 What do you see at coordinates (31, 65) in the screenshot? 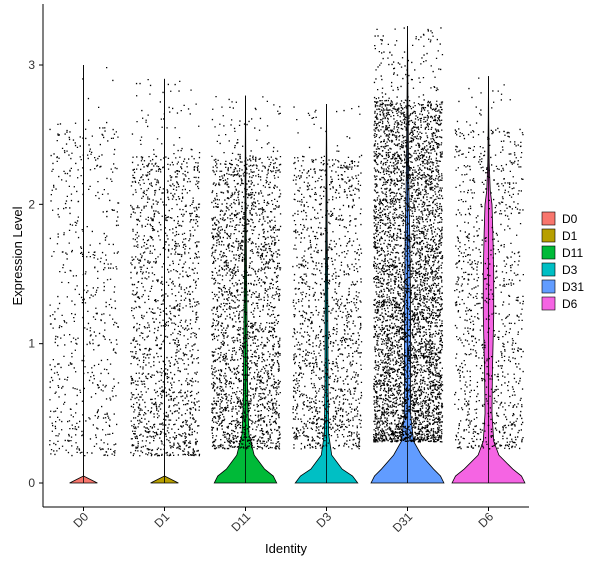
I see `y-tick-label: 3` at bounding box center [31, 65].